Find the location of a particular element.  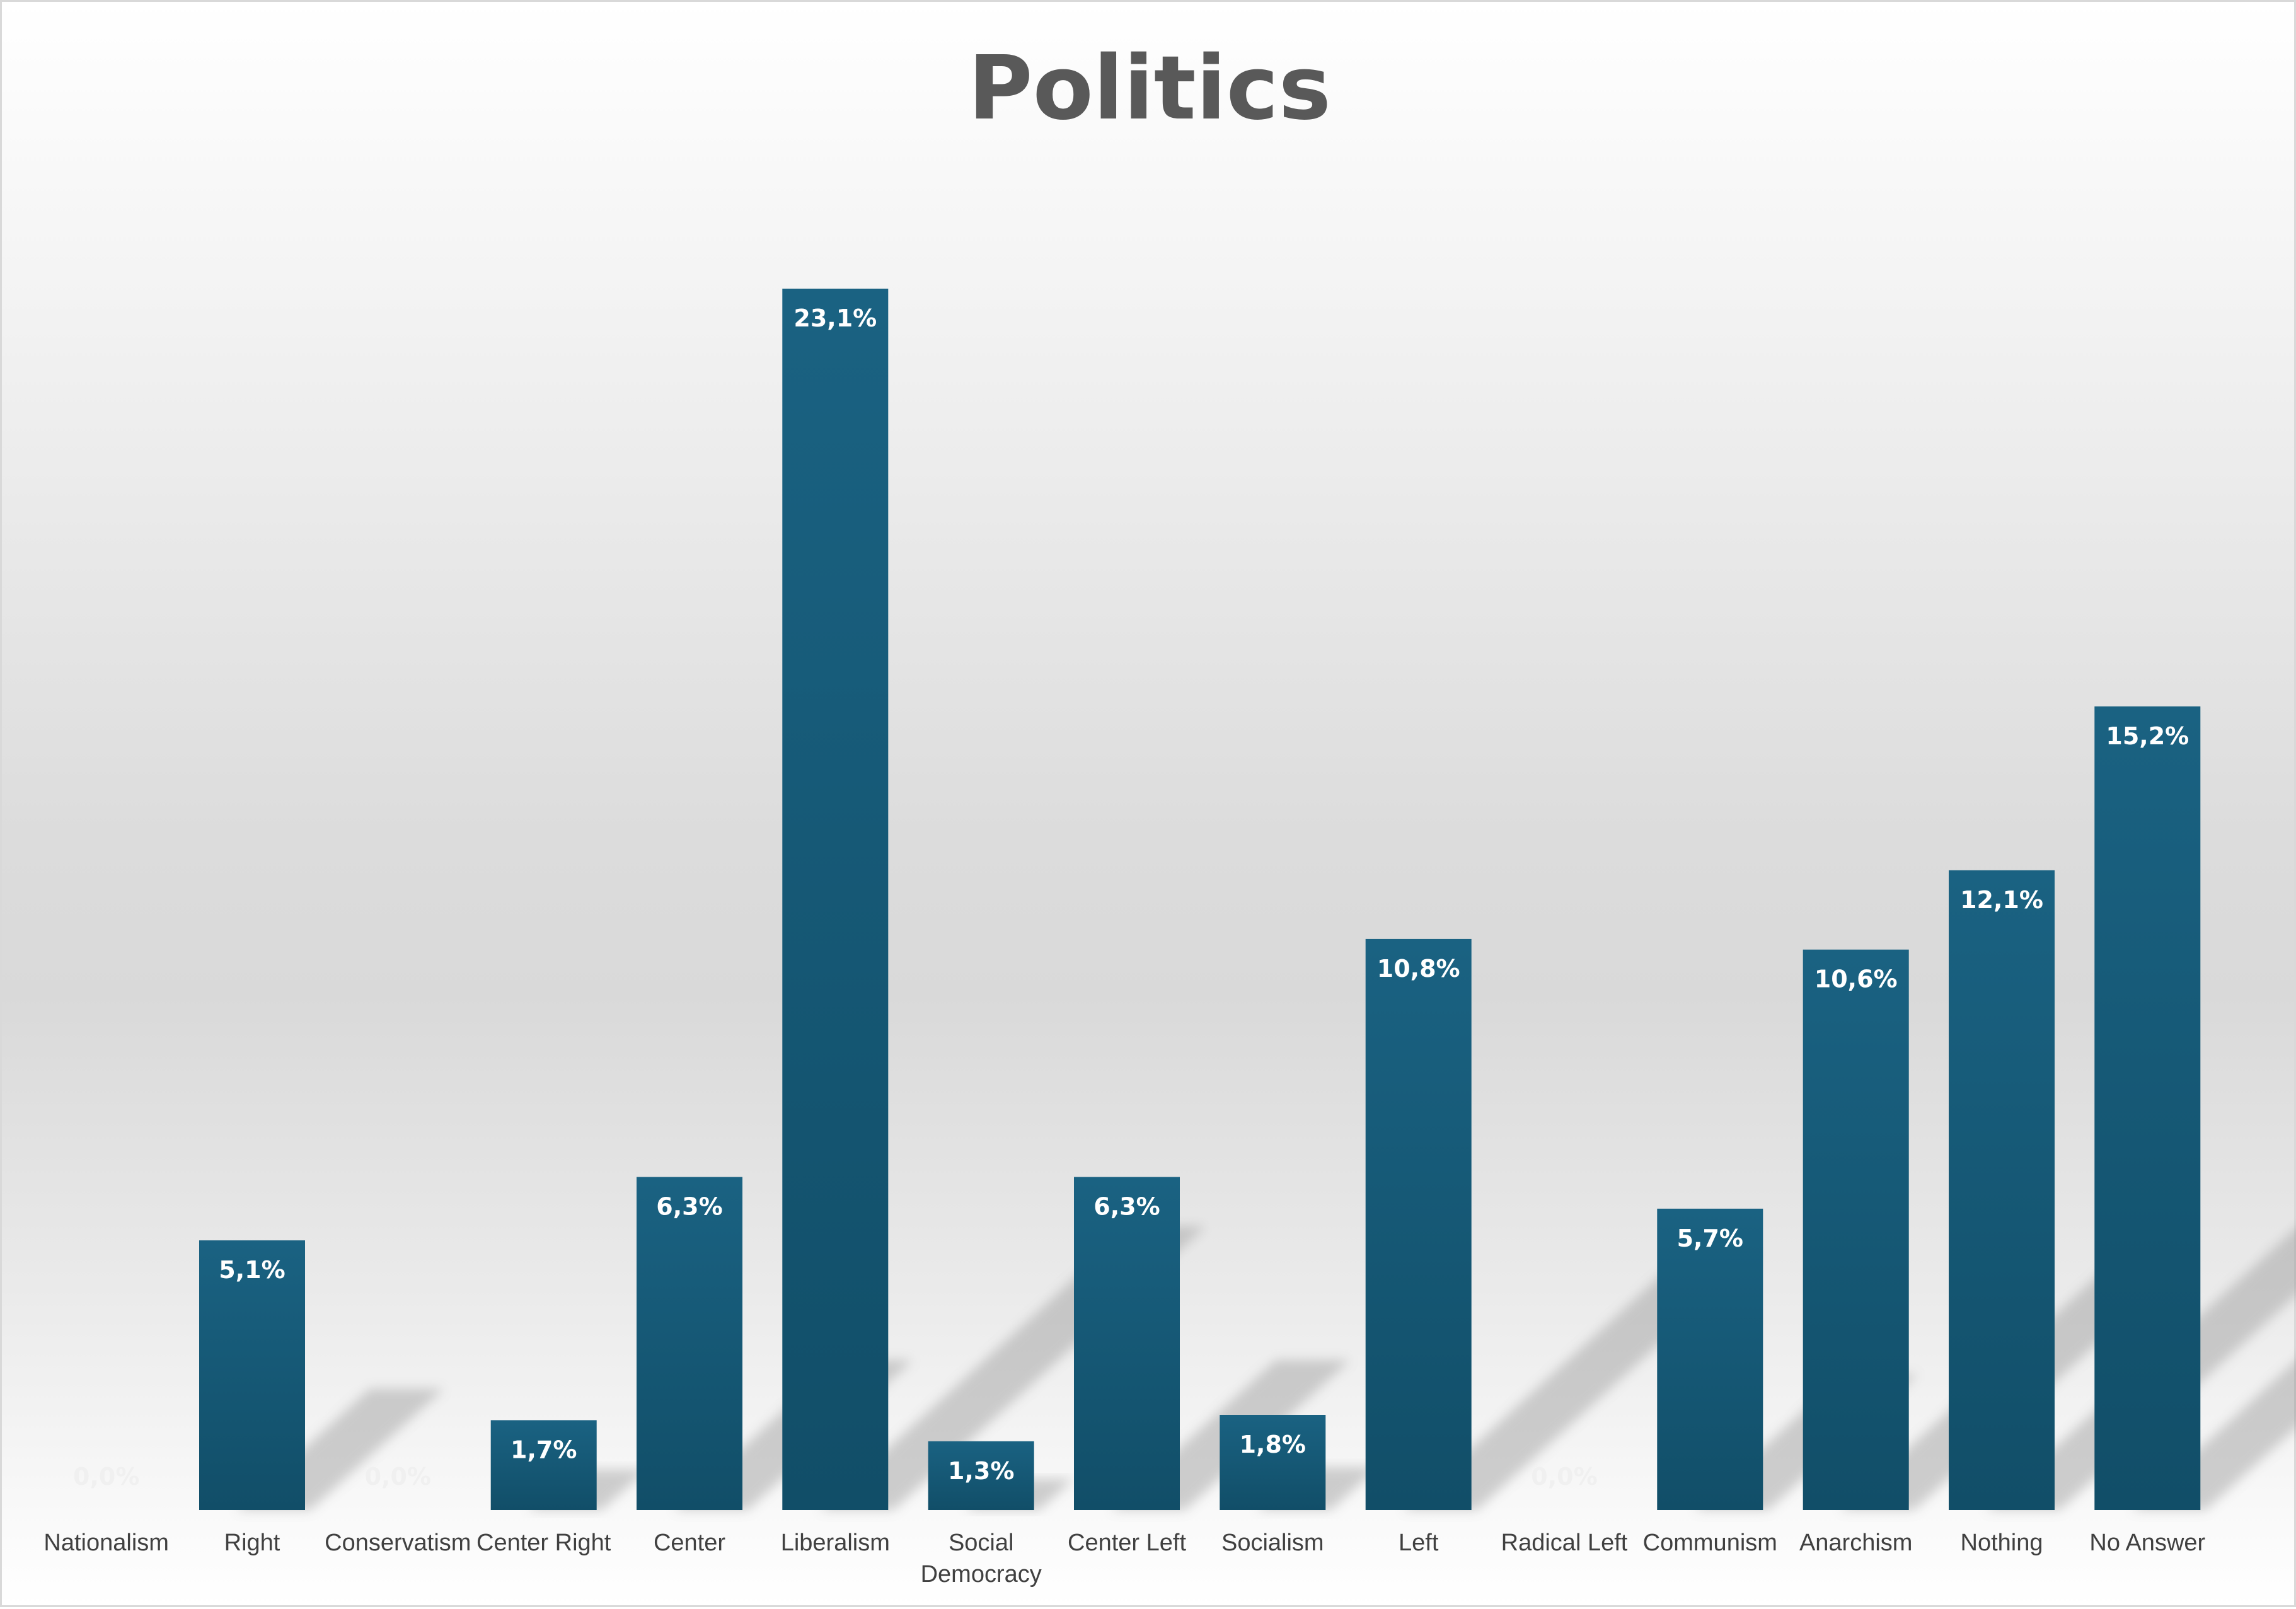

bar-right is located at coordinates (252, 1375).